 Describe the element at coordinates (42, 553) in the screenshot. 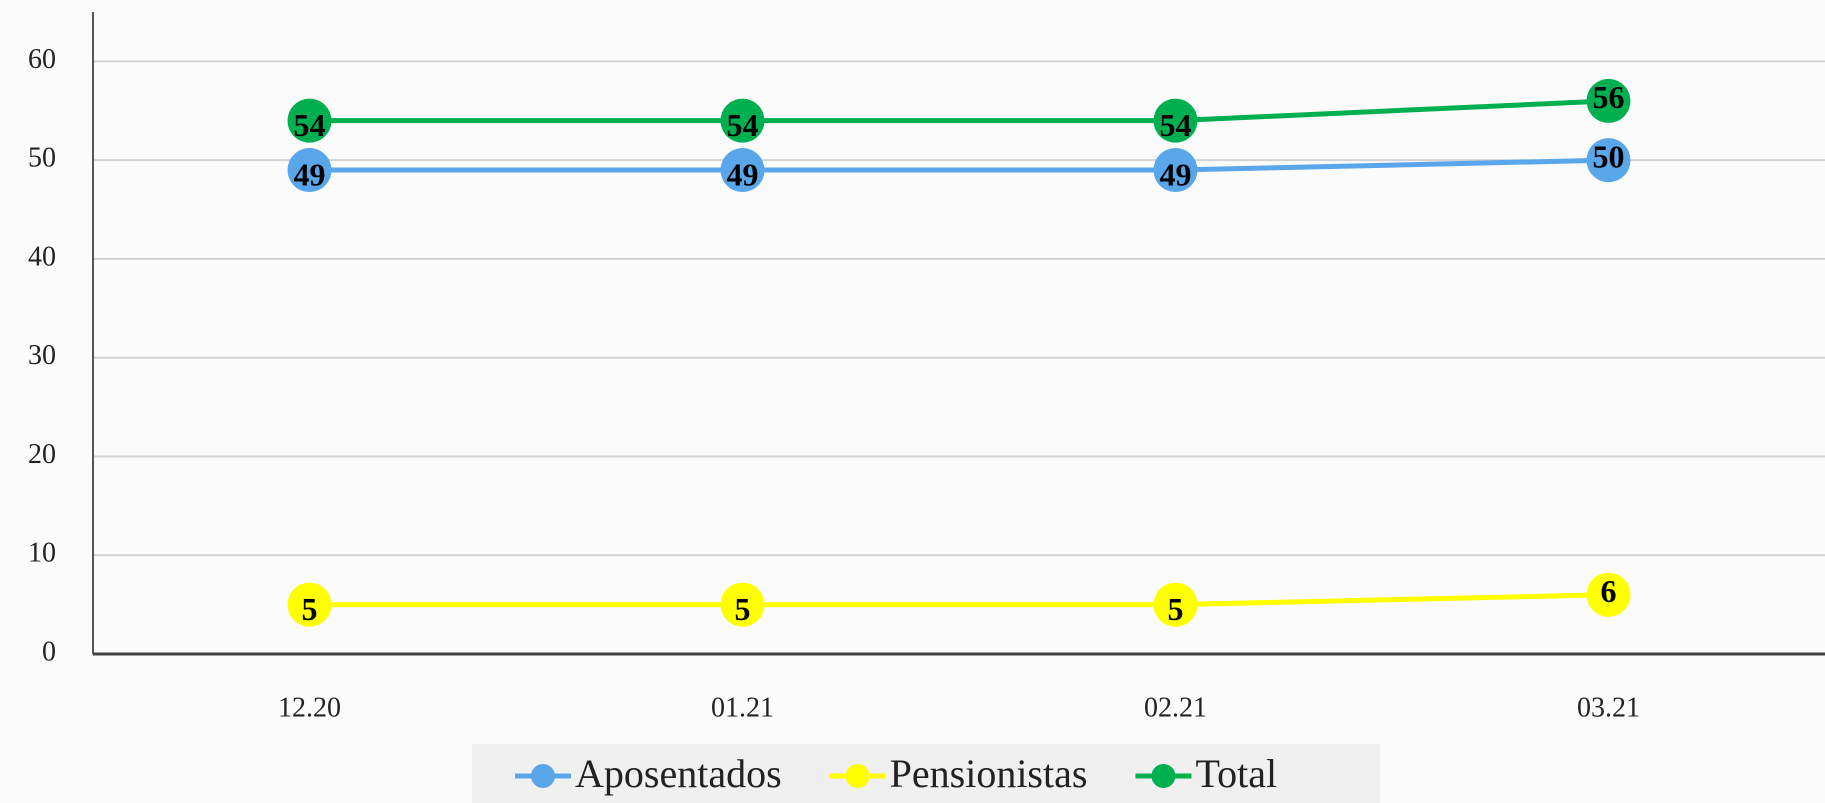

I see `y-tick-label: 10` at that location.